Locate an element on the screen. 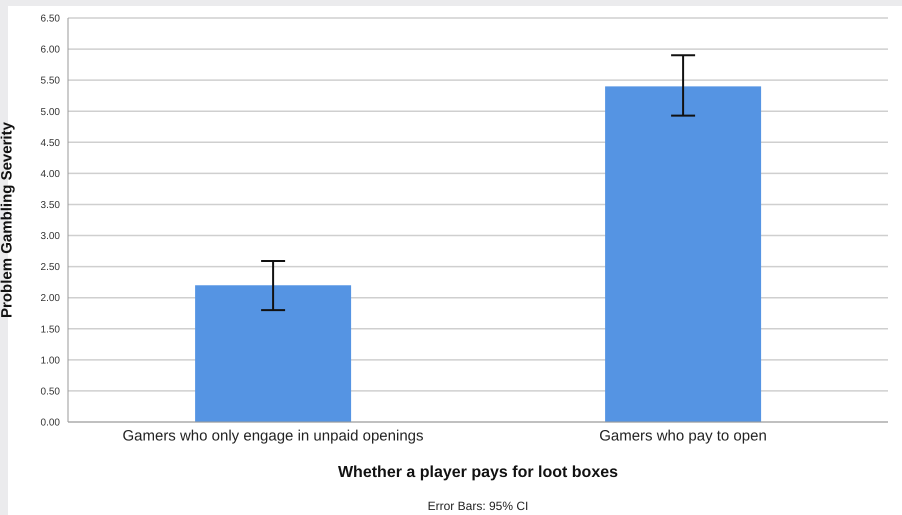  x-axis-title: Whether a player pays for loot boxes is located at coordinates (478, 473).